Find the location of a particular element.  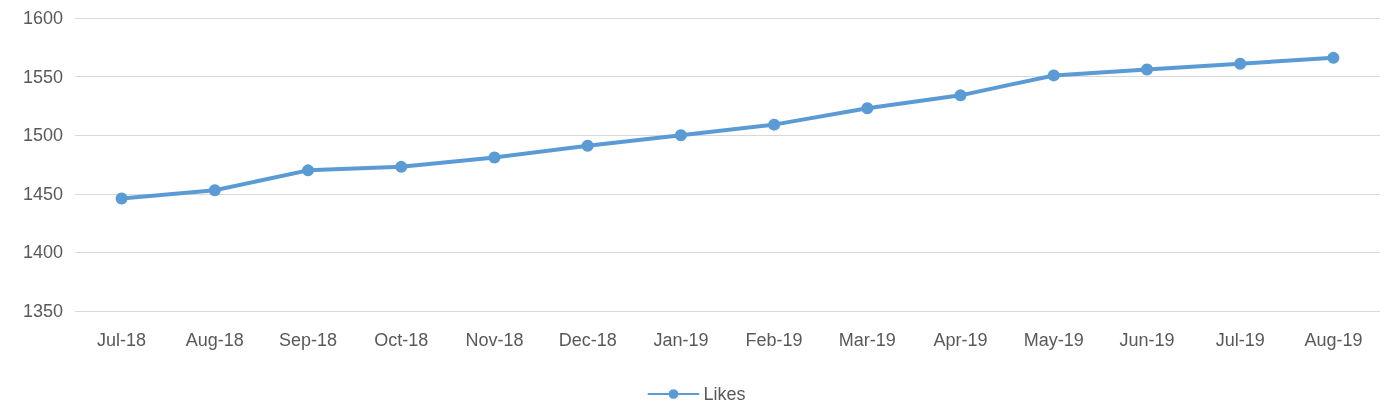

x-tick-label: Jan-19 is located at coordinates (681, 340).